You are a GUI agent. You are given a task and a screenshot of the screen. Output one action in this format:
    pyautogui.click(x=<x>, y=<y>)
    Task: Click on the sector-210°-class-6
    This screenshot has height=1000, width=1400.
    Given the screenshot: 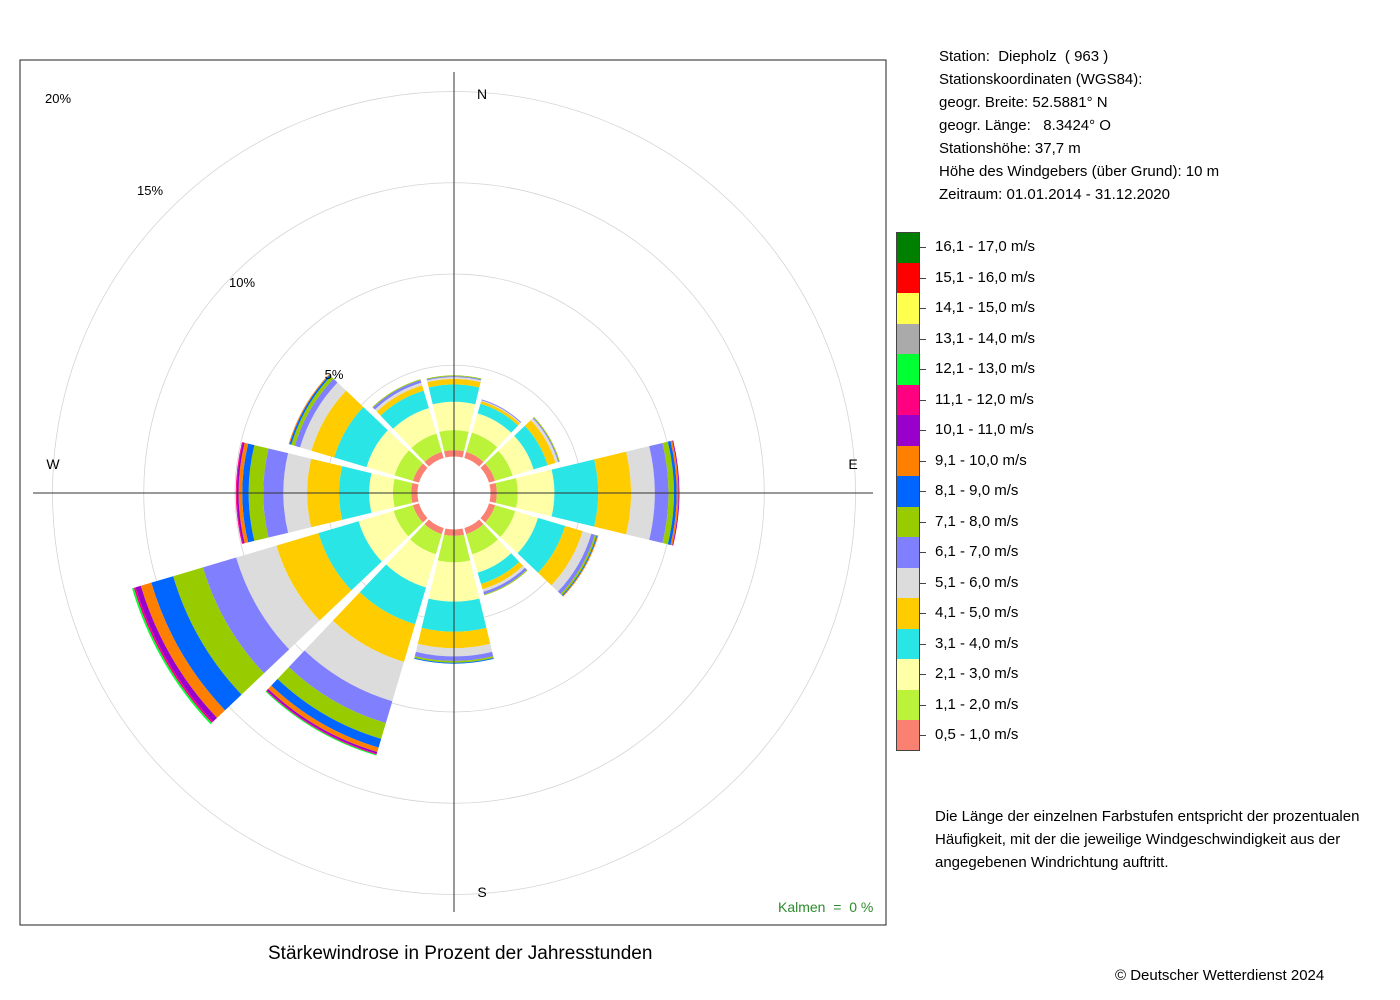 What is the action you would take?
    pyautogui.click(x=354, y=661)
    